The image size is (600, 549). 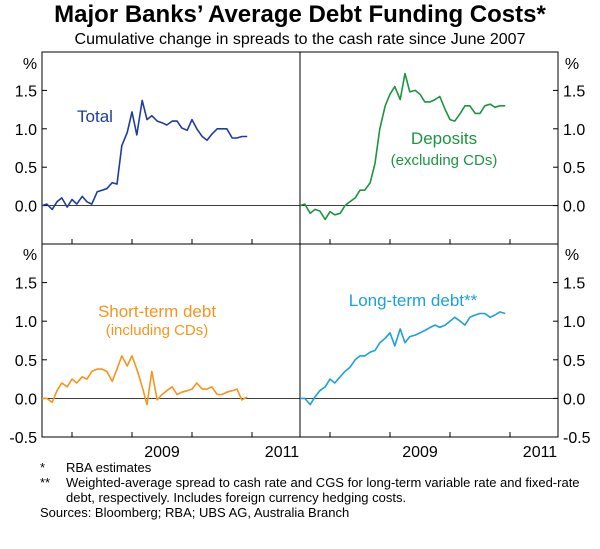 What do you see at coordinates (30, 64) in the screenshot?
I see `y-unit-left-top: %` at bounding box center [30, 64].